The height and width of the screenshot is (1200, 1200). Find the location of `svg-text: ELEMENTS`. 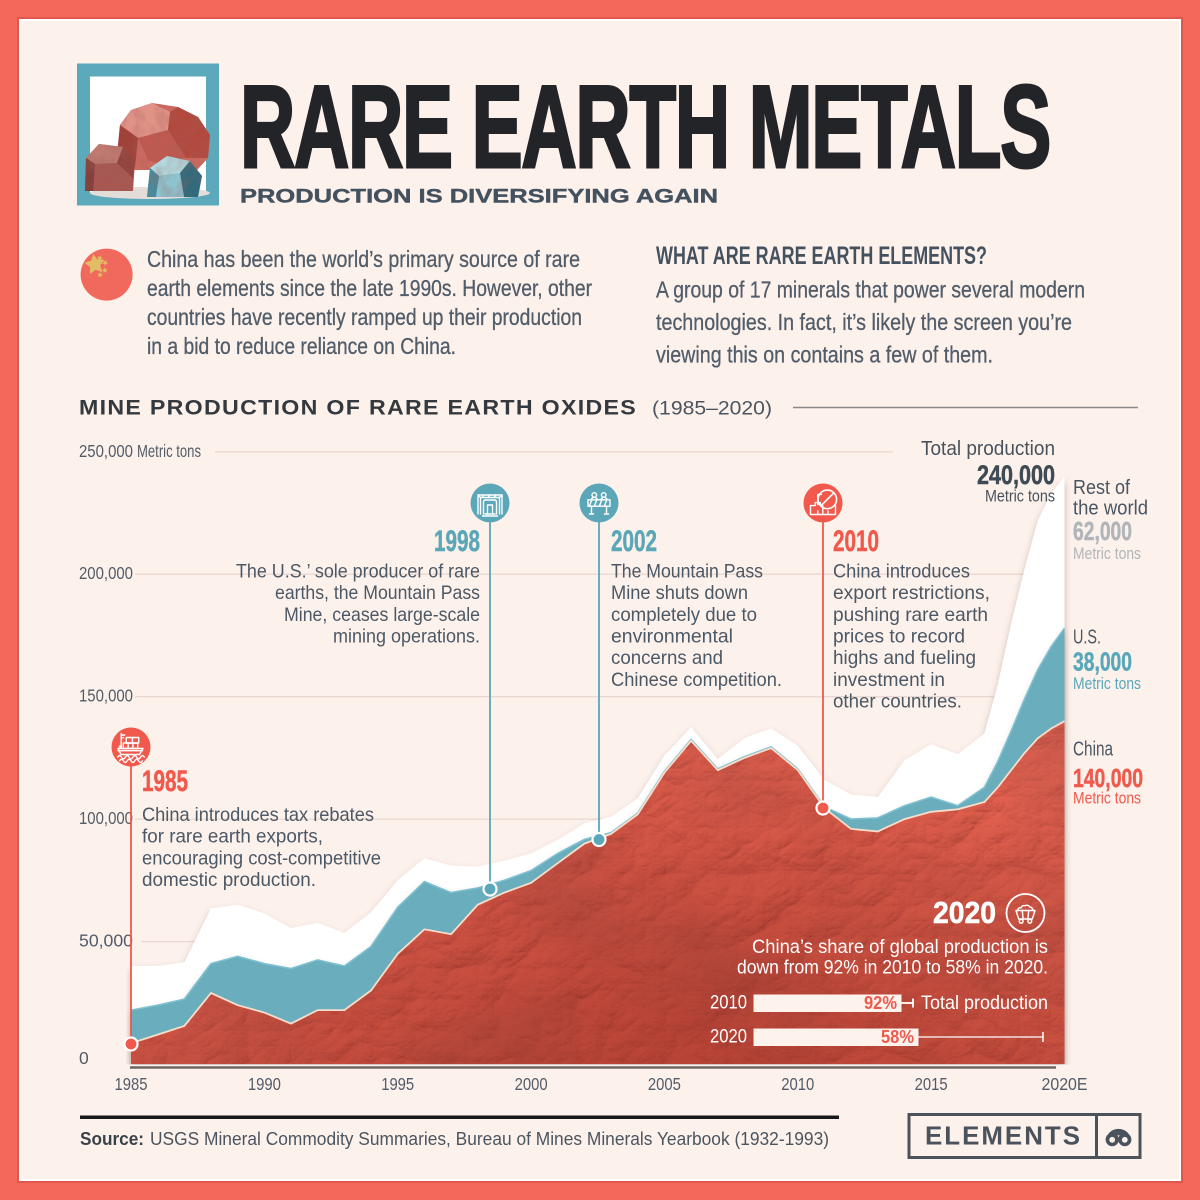

svg-text: ELEMENTS is located at coordinates (1003, 1136).